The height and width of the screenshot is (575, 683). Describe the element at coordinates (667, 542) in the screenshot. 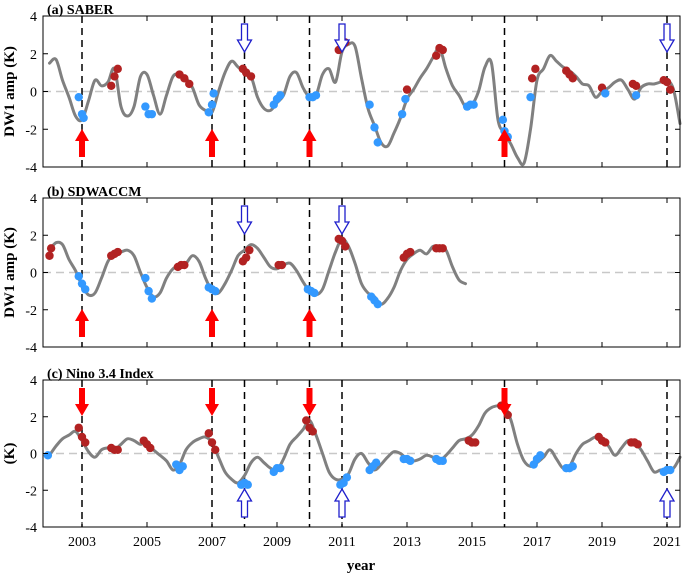

I see `x-tick-label: 2021` at that location.